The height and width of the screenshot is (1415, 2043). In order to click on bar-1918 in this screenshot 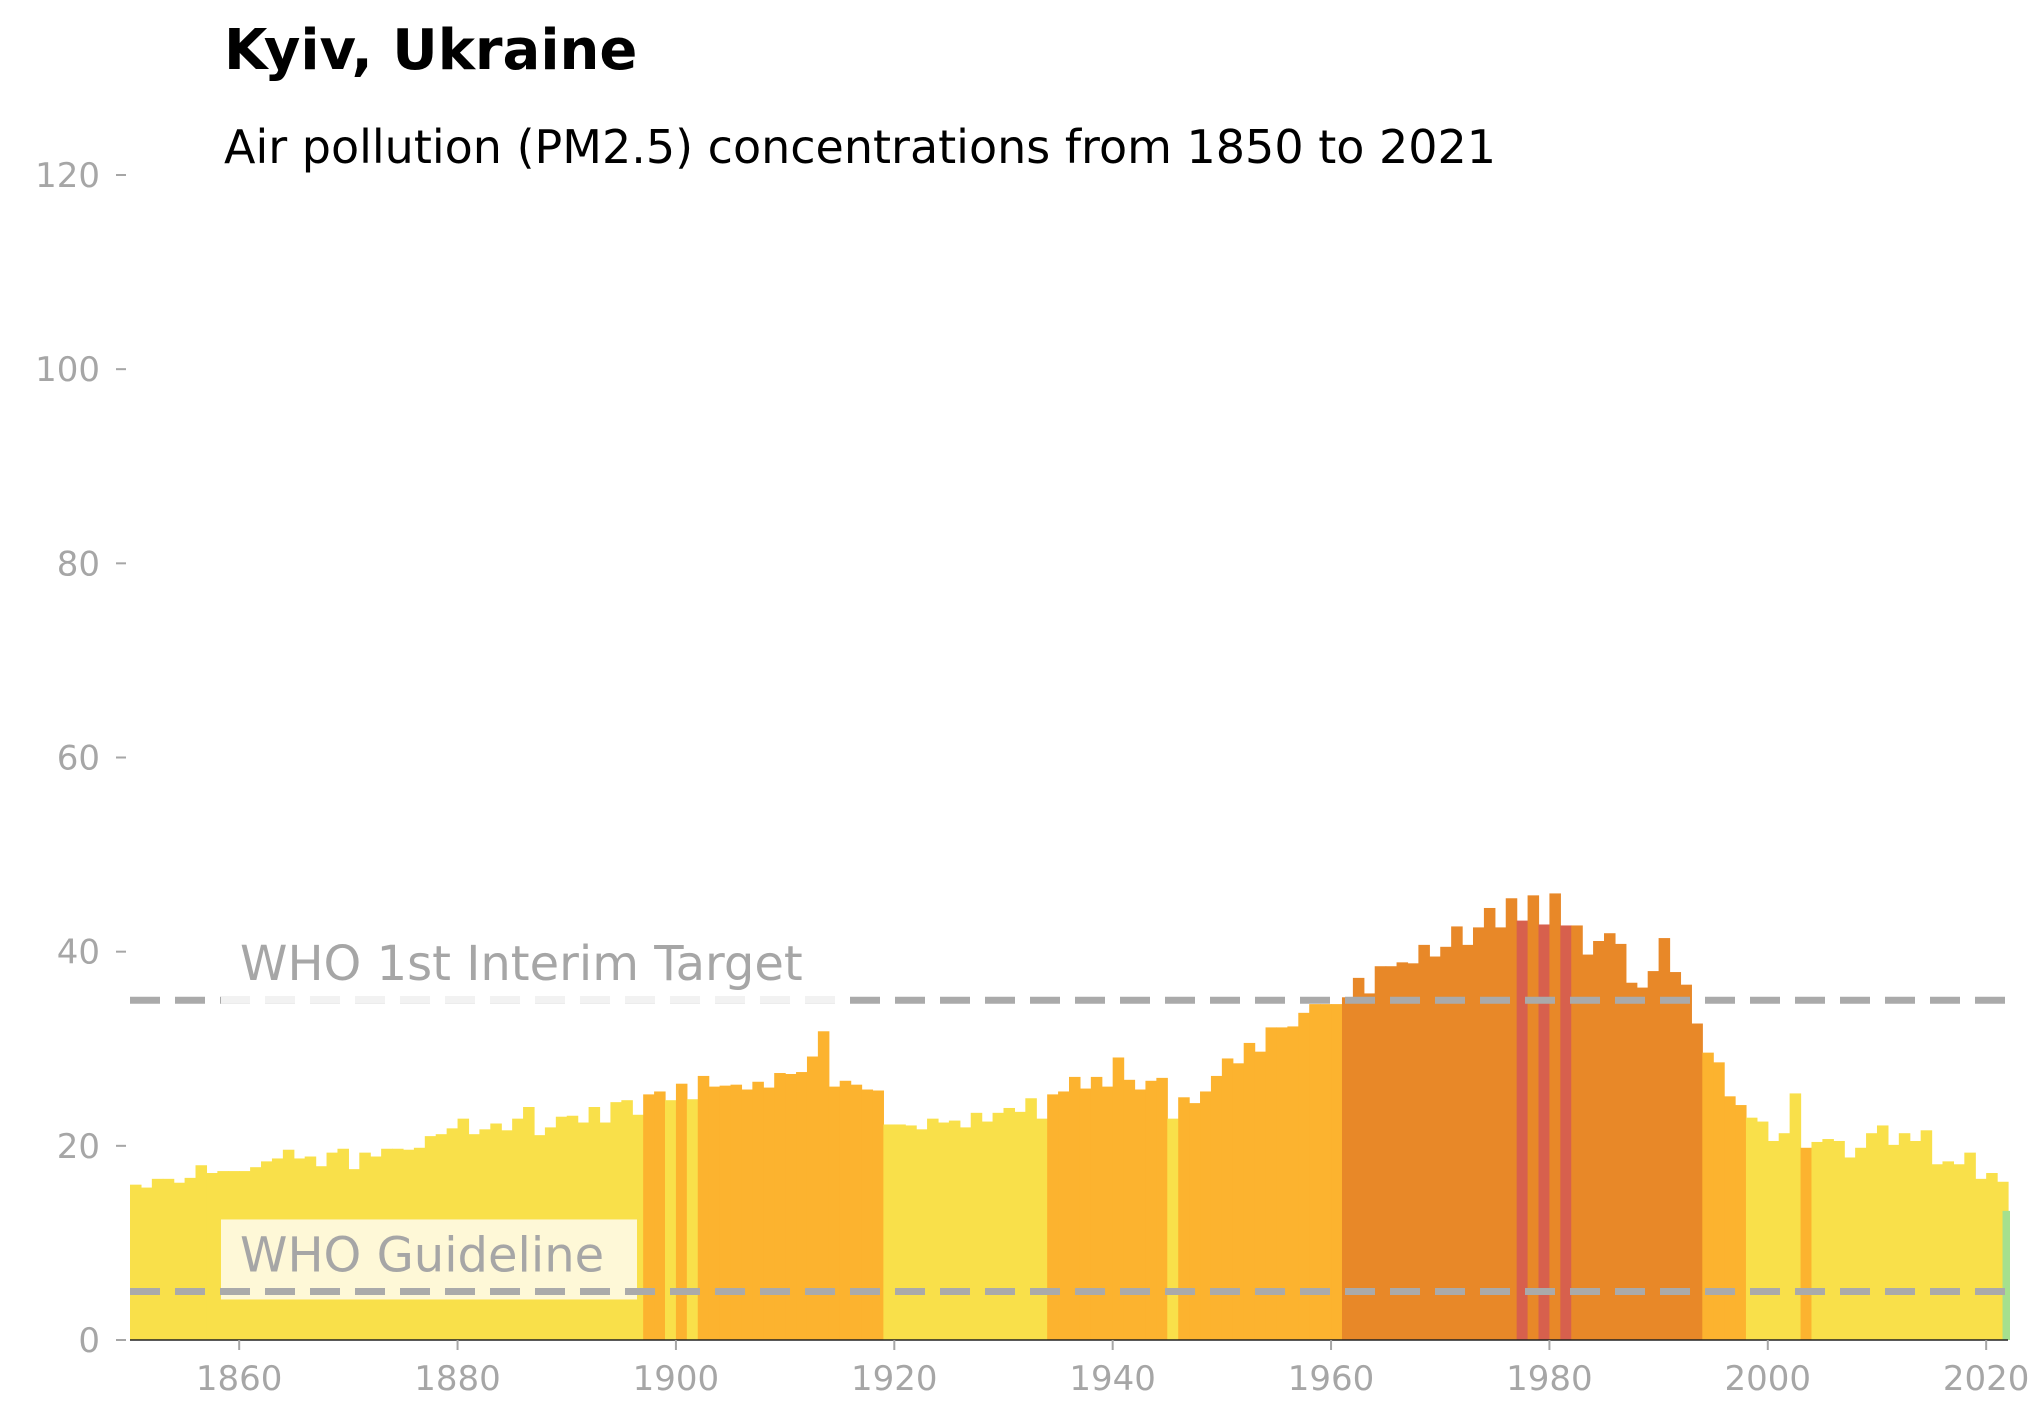, I will do `click(878, 1215)`.